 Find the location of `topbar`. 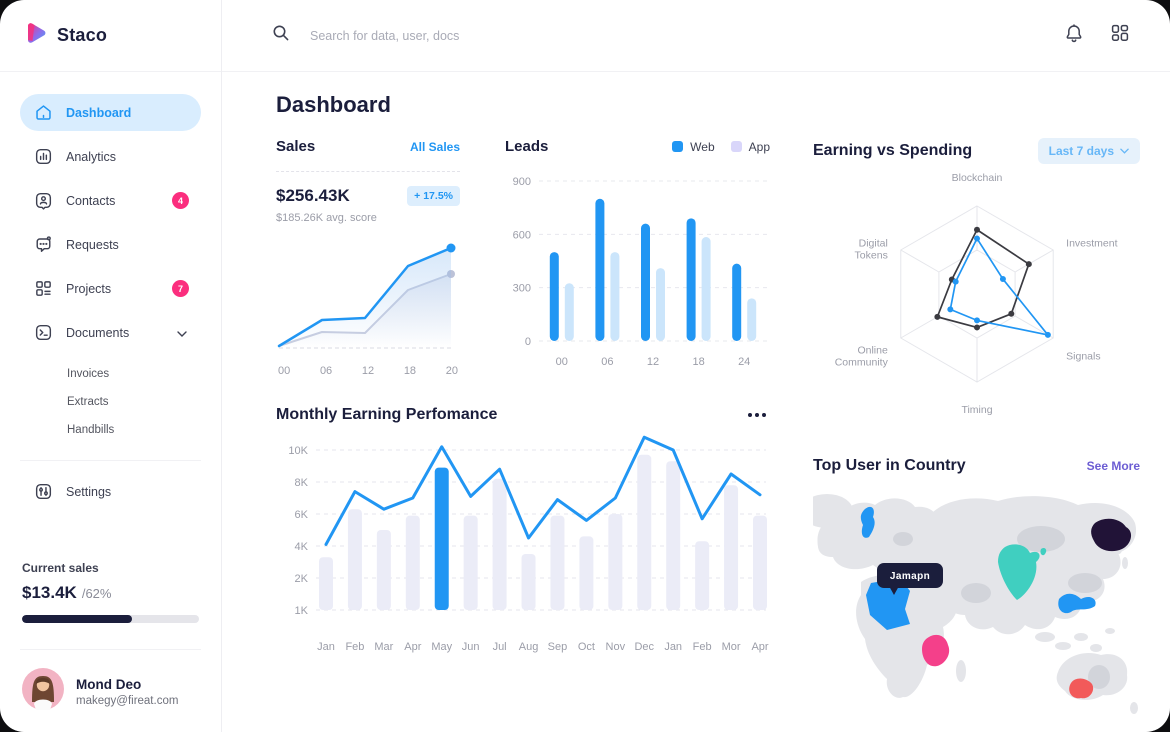

topbar is located at coordinates (696, 36).